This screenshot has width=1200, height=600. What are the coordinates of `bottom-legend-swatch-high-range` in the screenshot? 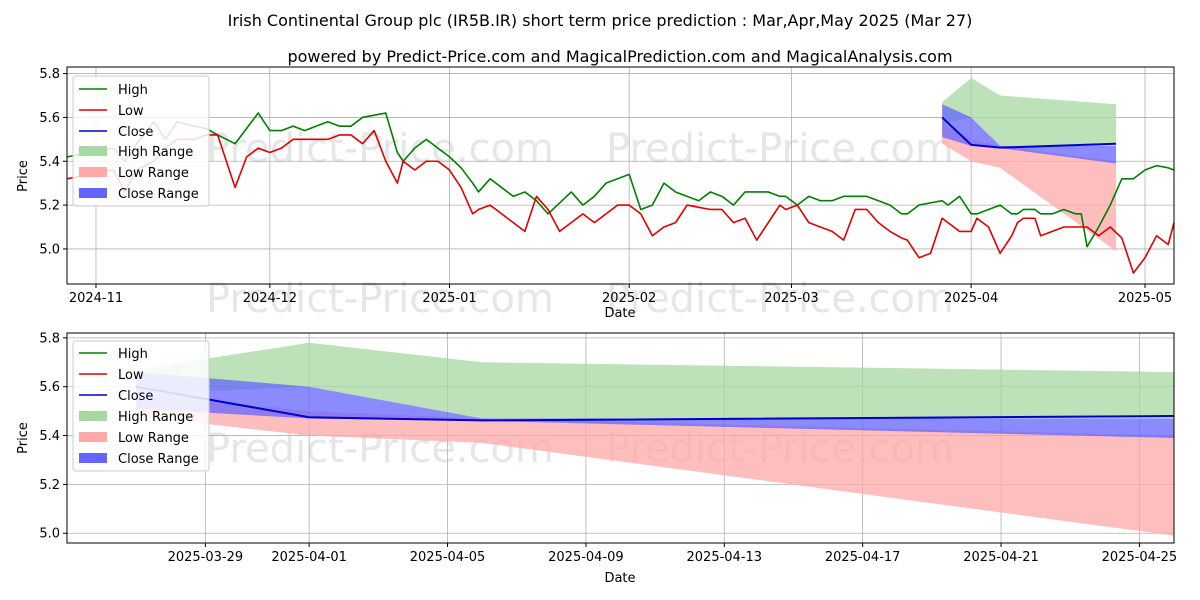 It's located at (93, 416).